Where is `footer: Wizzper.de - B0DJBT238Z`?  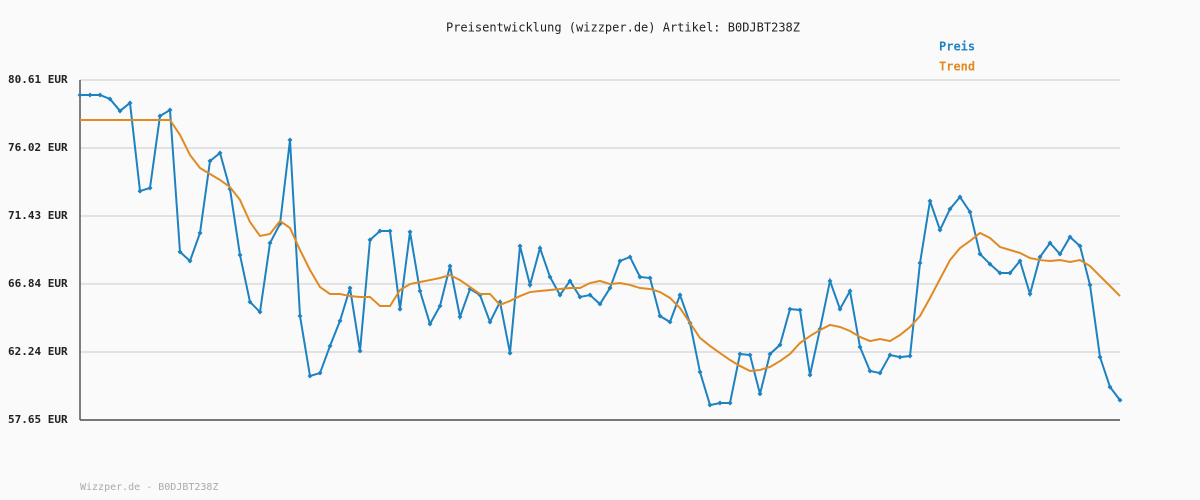
footer: Wizzper.de - B0DJBT238Z is located at coordinates (149, 487).